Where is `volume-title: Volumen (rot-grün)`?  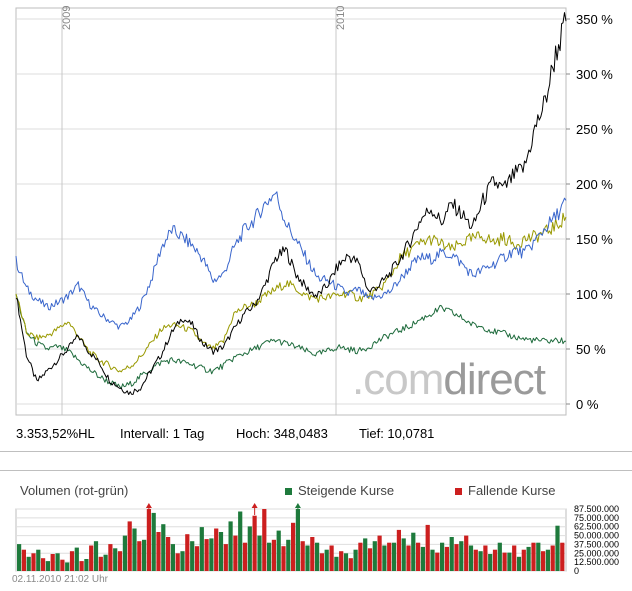 volume-title: Volumen (rot-grün) is located at coordinates (74, 490).